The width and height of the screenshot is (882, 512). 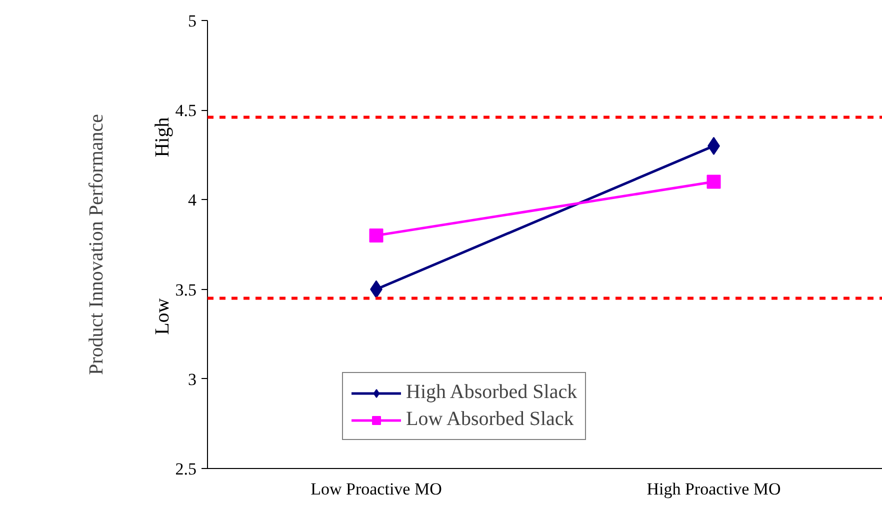 What do you see at coordinates (163, 137) in the screenshot?
I see `ref-line-label: High` at bounding box center [163, 137].